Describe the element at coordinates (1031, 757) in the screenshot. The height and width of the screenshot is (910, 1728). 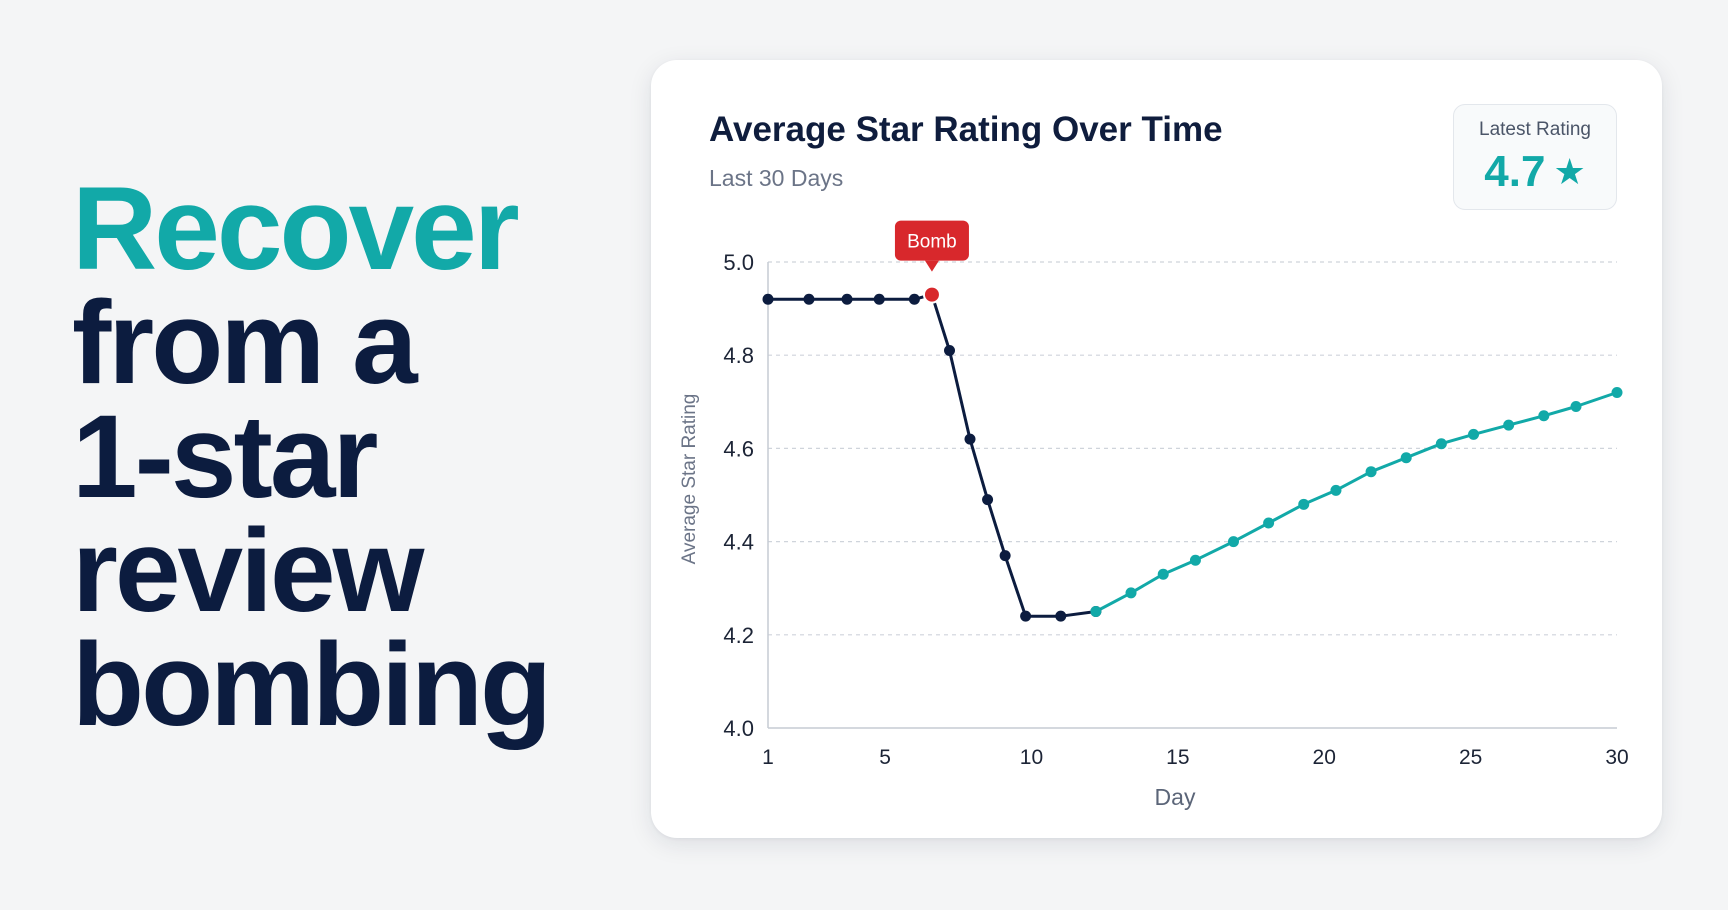
I see `x-tick-label: 10` at that location.